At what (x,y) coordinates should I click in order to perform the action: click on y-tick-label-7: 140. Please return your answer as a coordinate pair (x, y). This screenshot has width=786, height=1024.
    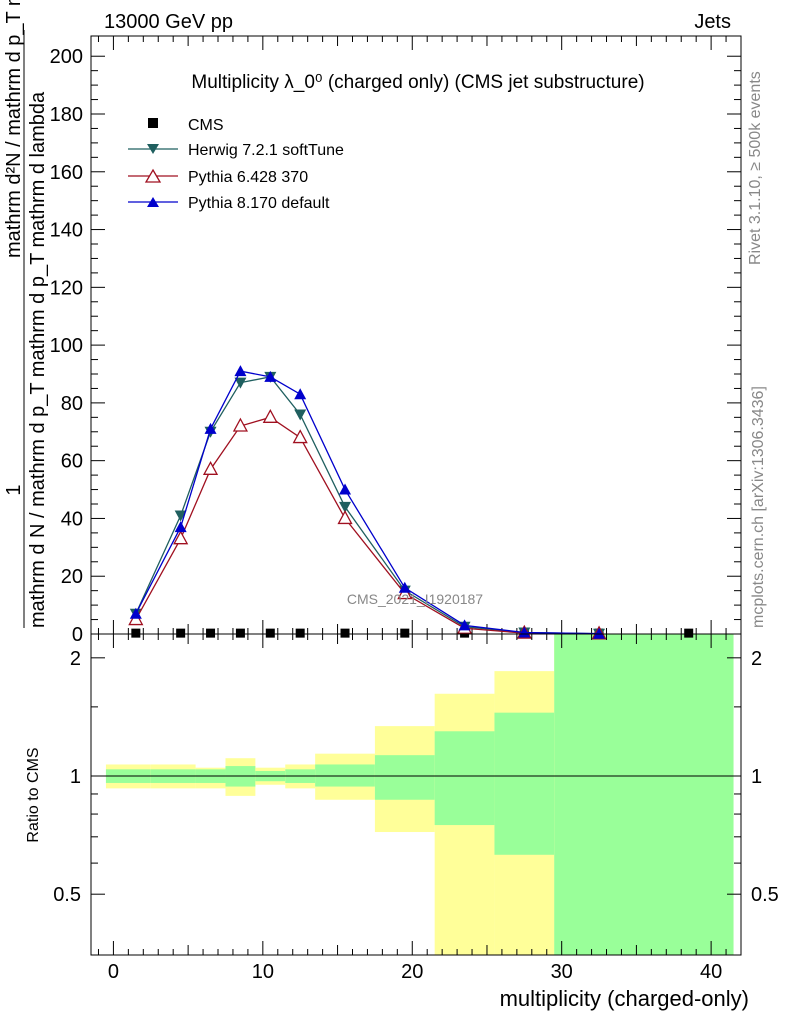
    Looking at the image, I should click on (66, 231).